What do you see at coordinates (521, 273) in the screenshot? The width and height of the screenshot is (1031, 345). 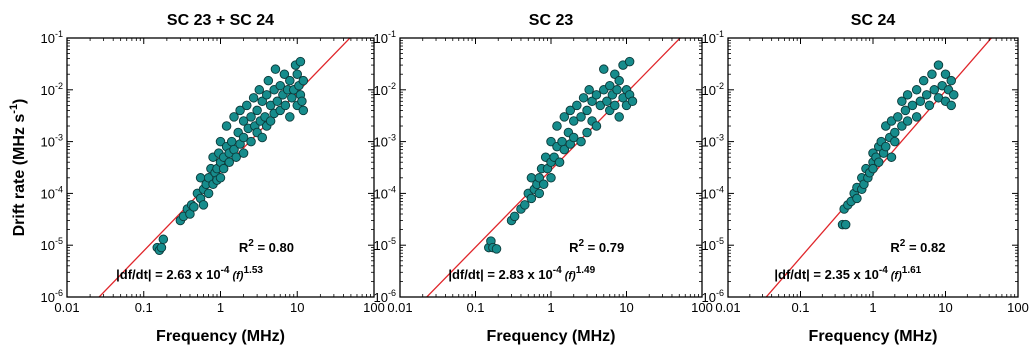 I see `fit-equation: |df/dt| = 2.83 x 10-4 (f)1.49` at bounding box center [521, 273].